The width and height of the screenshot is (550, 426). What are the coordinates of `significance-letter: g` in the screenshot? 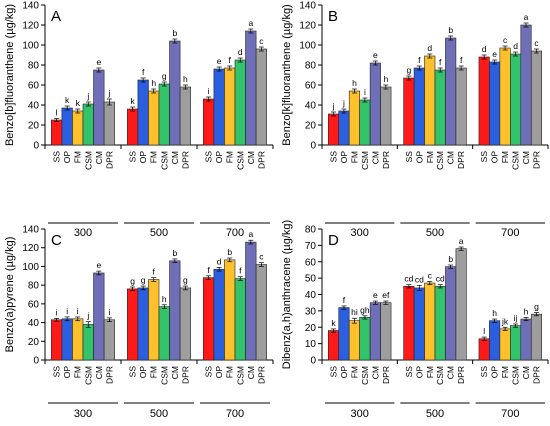 It's located at (185, 280).